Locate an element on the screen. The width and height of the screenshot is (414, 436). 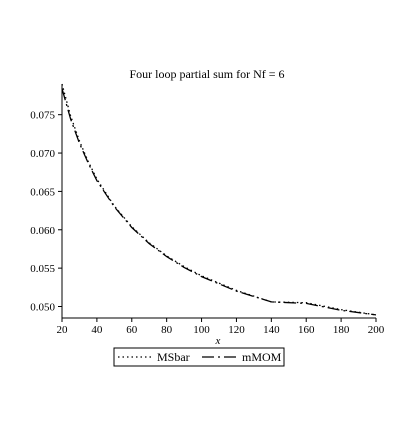
x-axis-label: x is located at coordinates (218, 341).